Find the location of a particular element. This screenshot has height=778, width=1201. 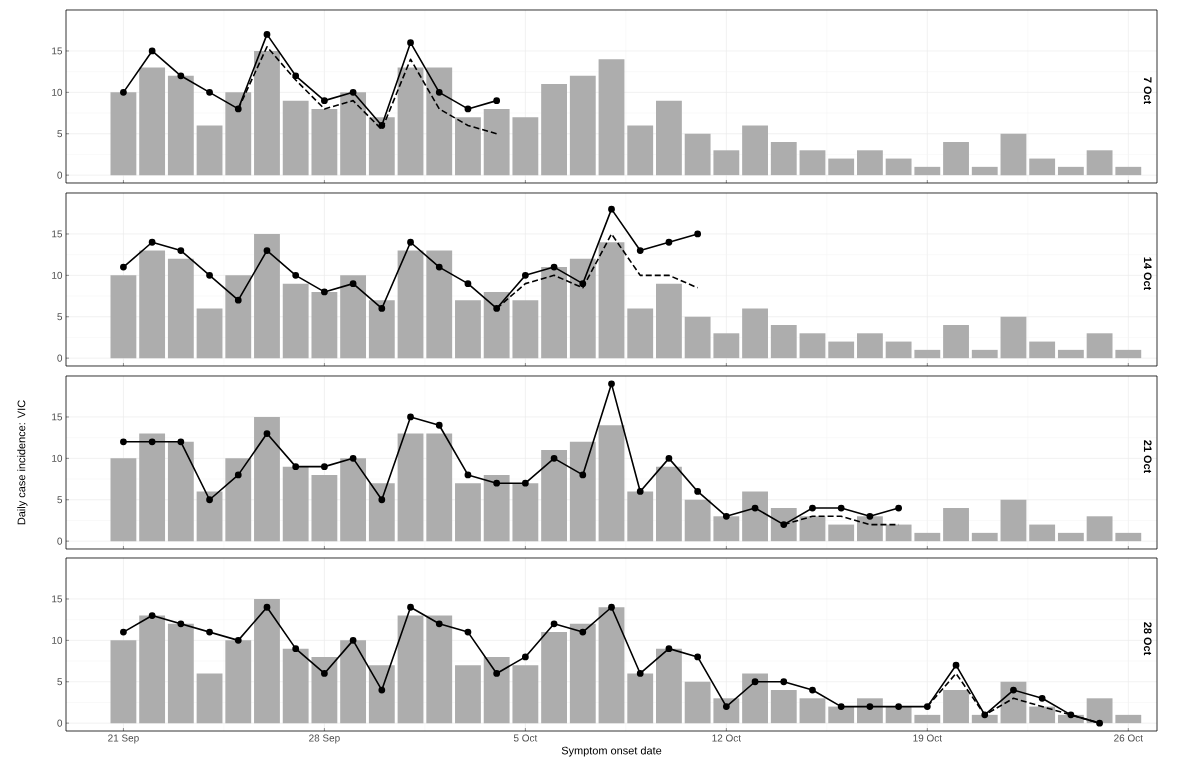

x-axis-title: Symptom onset date is located at coordinates (611, 751).